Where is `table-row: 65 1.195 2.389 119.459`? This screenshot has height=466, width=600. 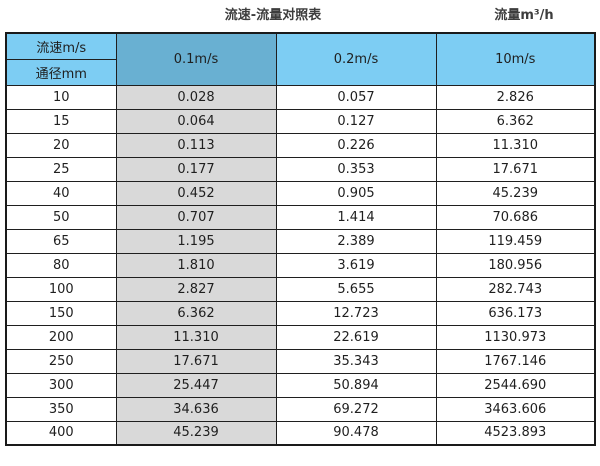 table-row: 65 1.195 2.389 119.459 is located at coordinates (300, 241).